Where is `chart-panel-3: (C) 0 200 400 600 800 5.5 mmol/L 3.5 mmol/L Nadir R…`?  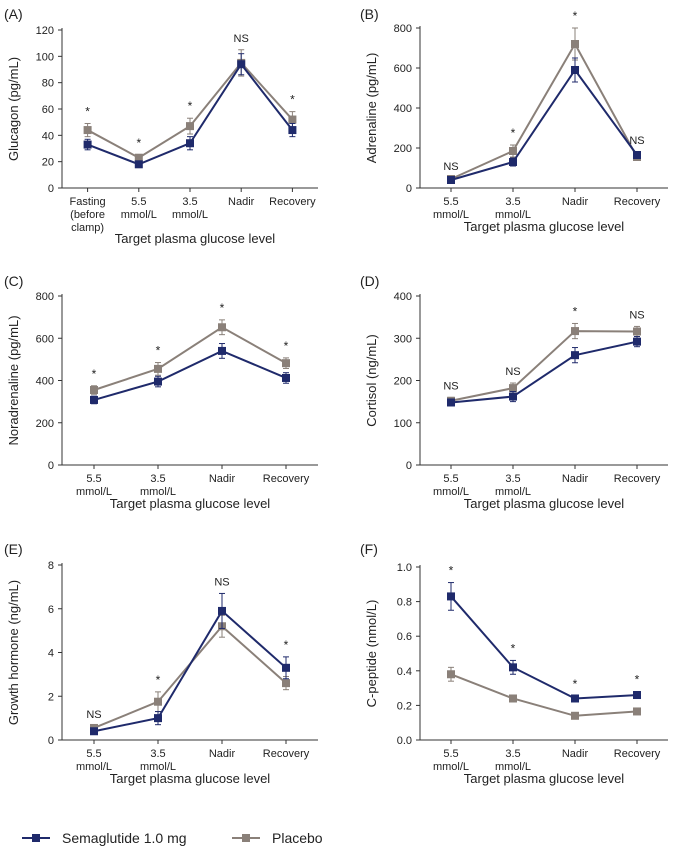 chart-panel-3: (C) 0 200 400 600 800 5.5 mmol/L 3.5 mmol/L Nadir R… is located at coordinates (161, 392).